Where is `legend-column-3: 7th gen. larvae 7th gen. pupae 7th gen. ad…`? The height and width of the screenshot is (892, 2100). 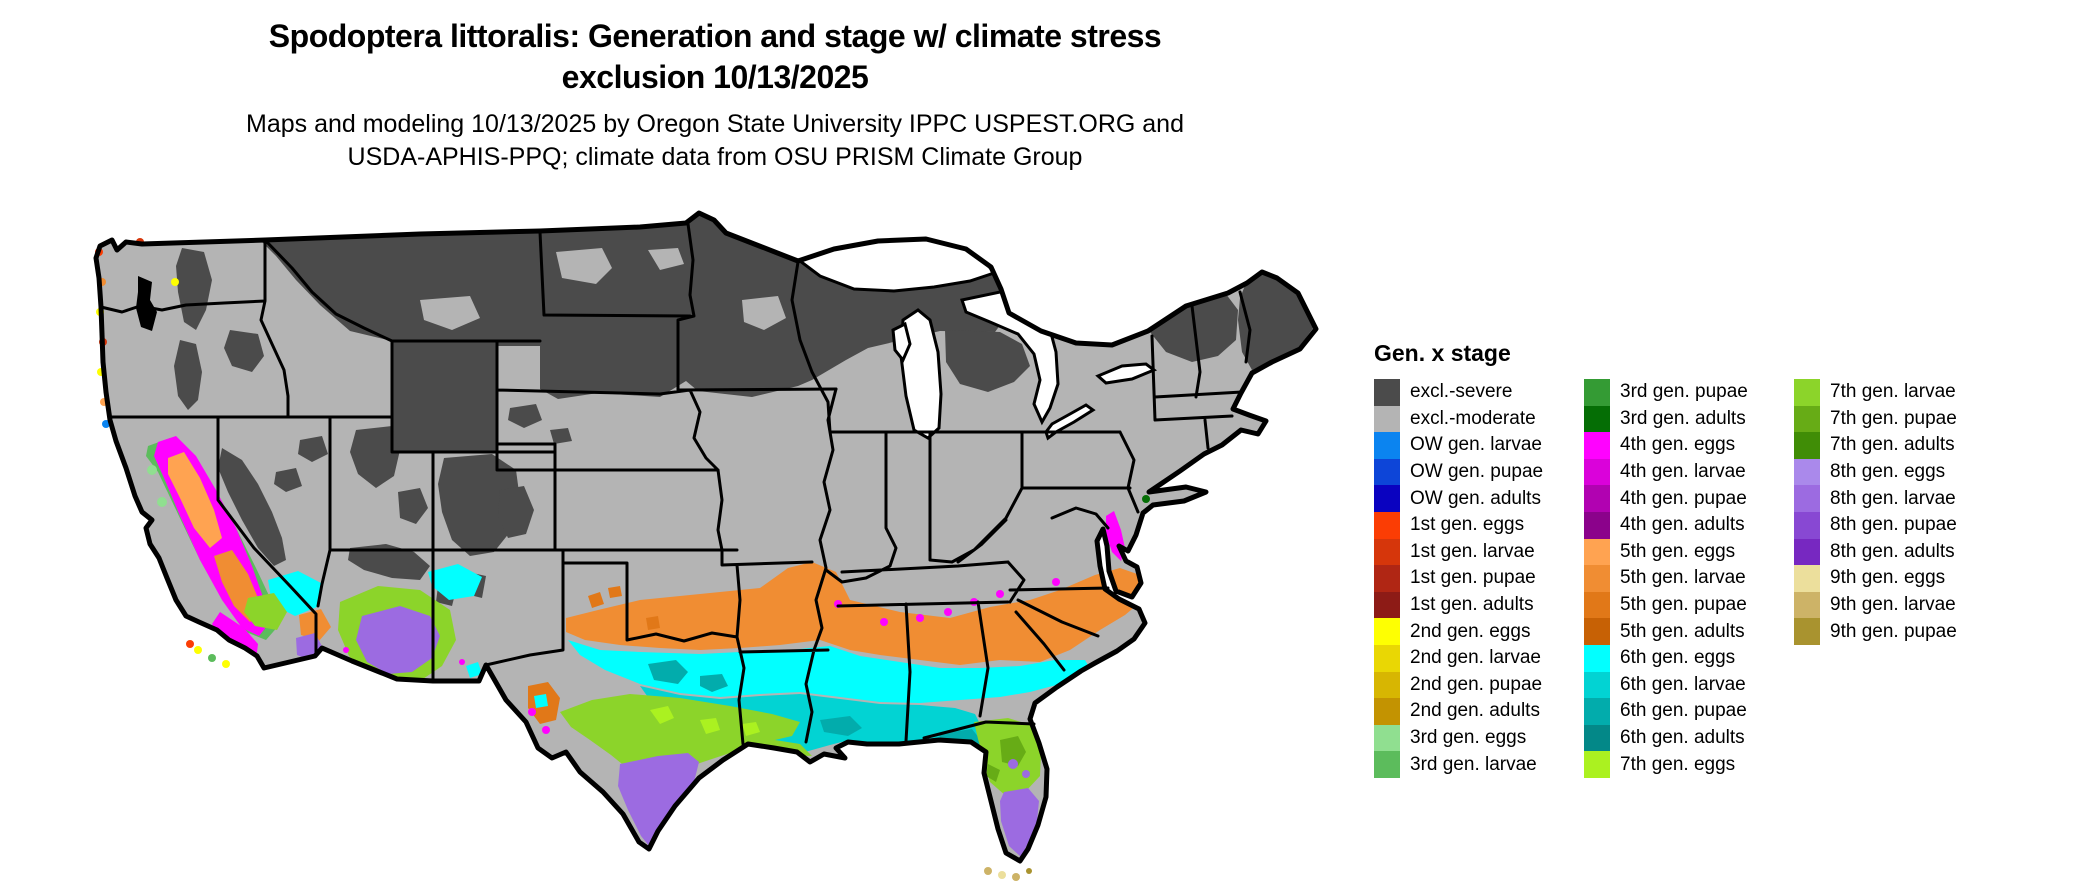
legend-column-3: 7th gen. larvae 7th gen. pupae 7th gen. ad… is located at coordinates (1889, 578).